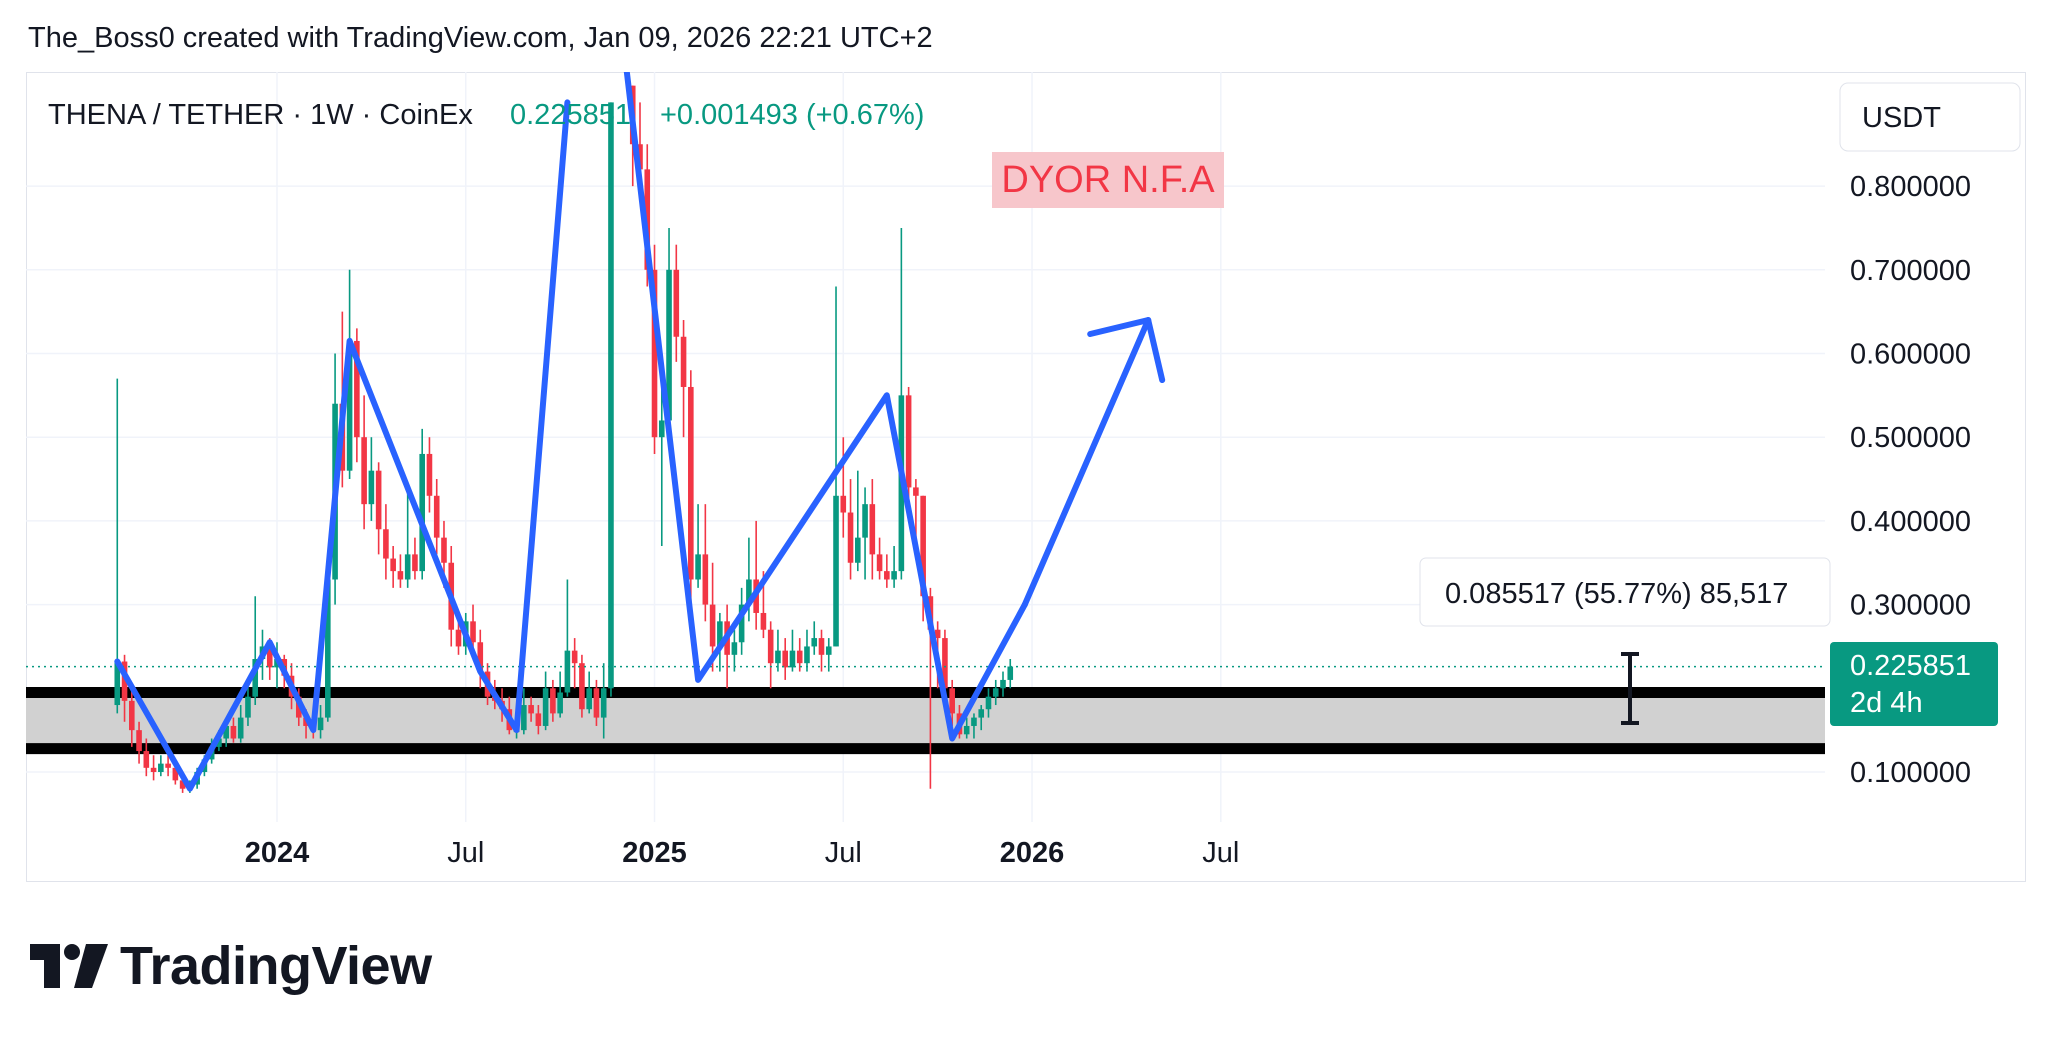  I want to click on price-tick-label: 0.100000, so click(1910, 773).